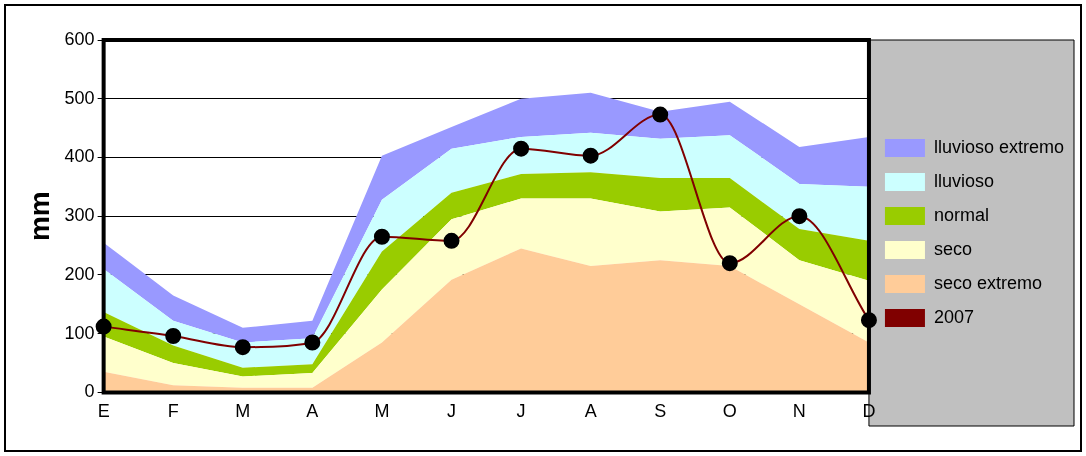 This screenshot has height=456, width=1086. Describe the element at coordinates (987, 282) in the screenshot. I see `legend-label: seco extremo` at that location.